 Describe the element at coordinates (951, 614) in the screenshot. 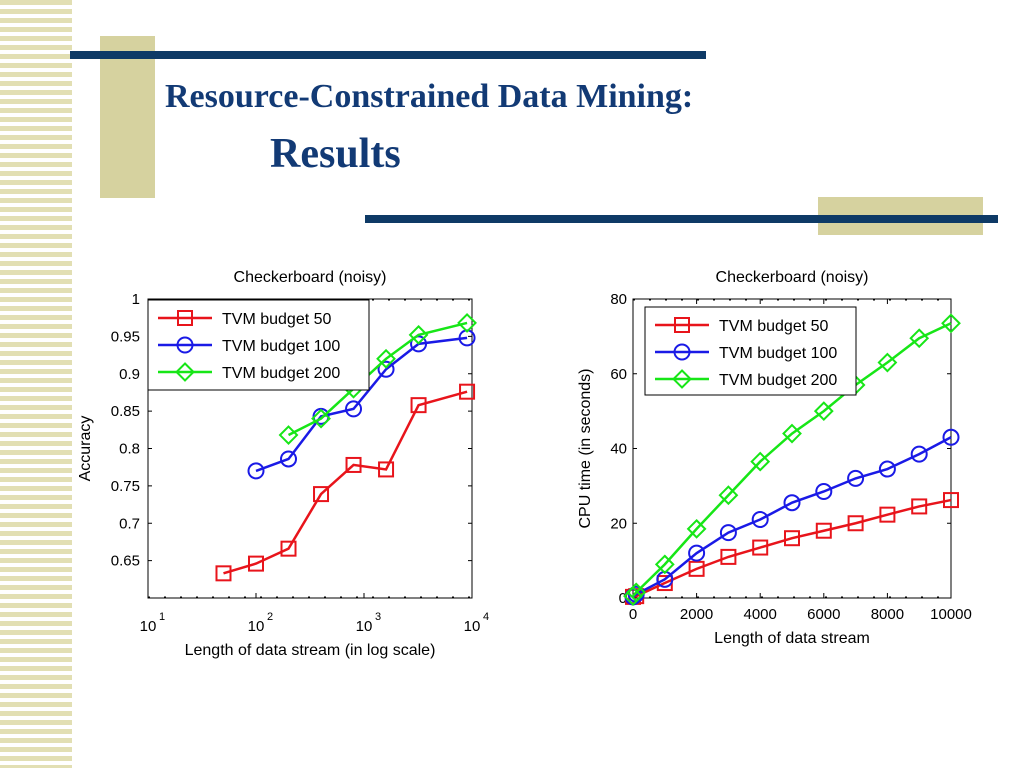

I see `x-tick-label: 10000` at that location.